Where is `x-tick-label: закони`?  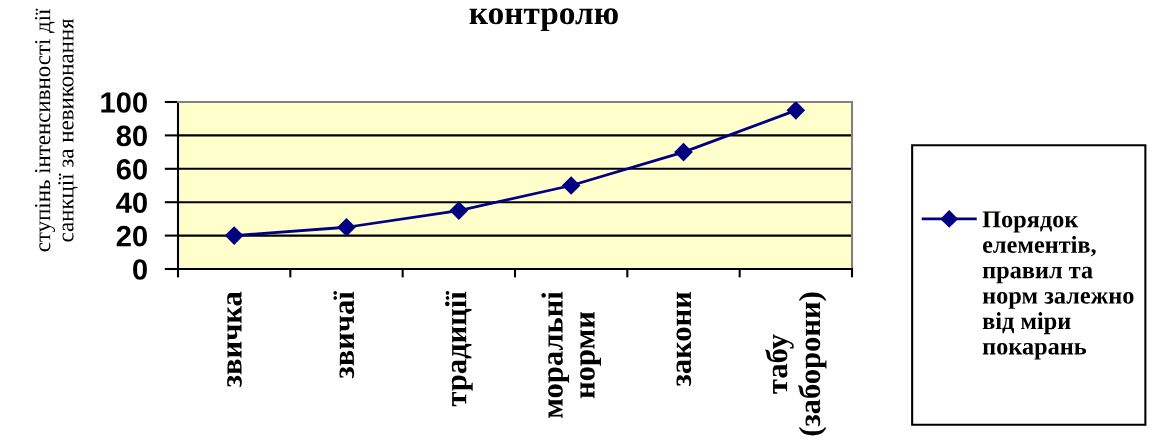 x-tick-label: закони is located at coordinates (684, 339).